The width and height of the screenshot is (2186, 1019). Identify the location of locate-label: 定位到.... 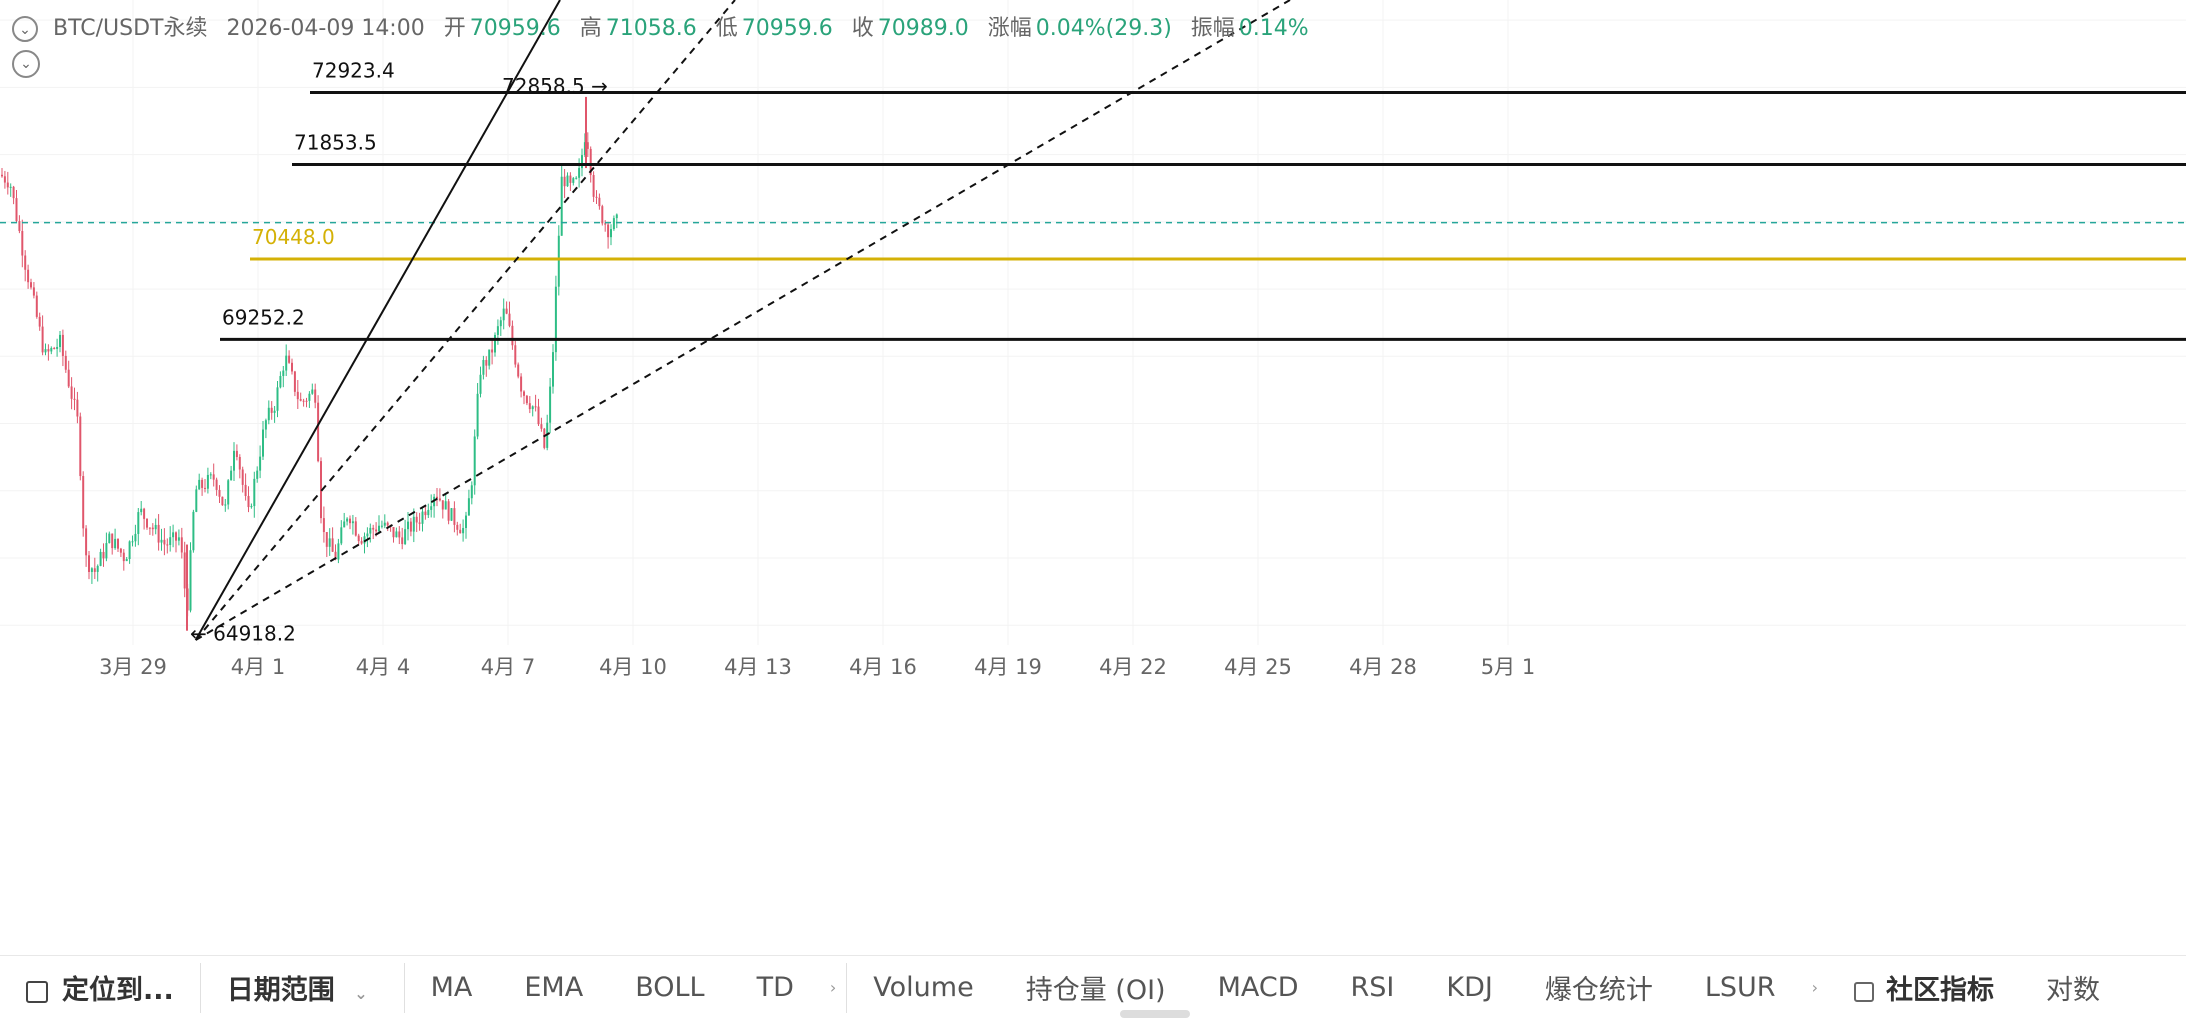
(118, 990).